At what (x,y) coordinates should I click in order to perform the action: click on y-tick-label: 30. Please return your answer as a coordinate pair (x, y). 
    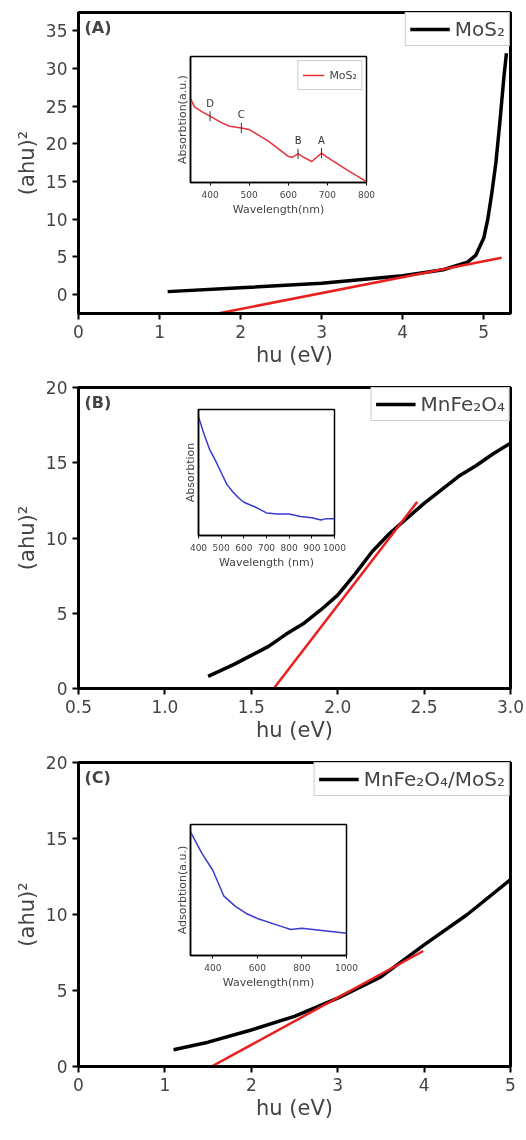
    Looking at the image, I should click on (56, 68).